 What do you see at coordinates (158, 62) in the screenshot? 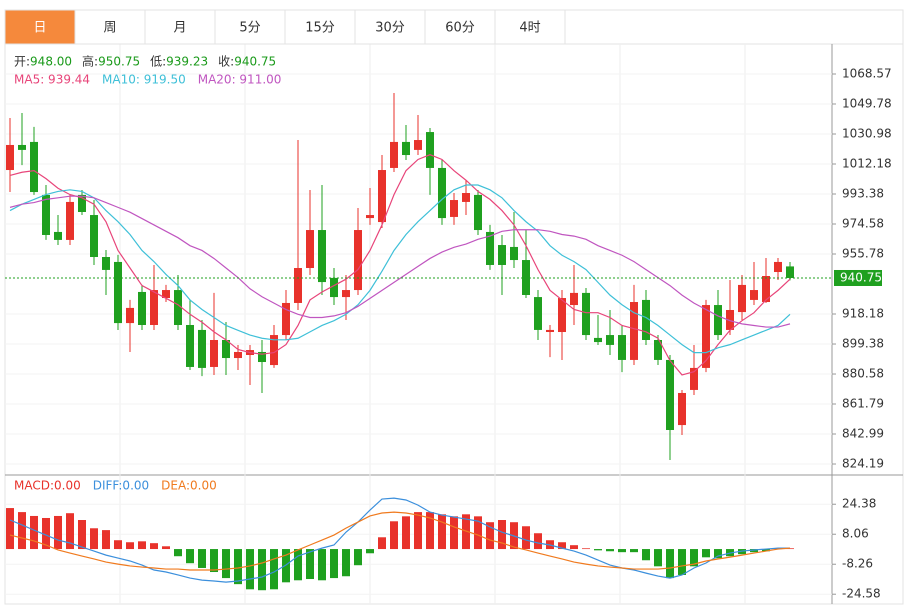
I see `info-label: 低:` at bounding box center [158, 62].